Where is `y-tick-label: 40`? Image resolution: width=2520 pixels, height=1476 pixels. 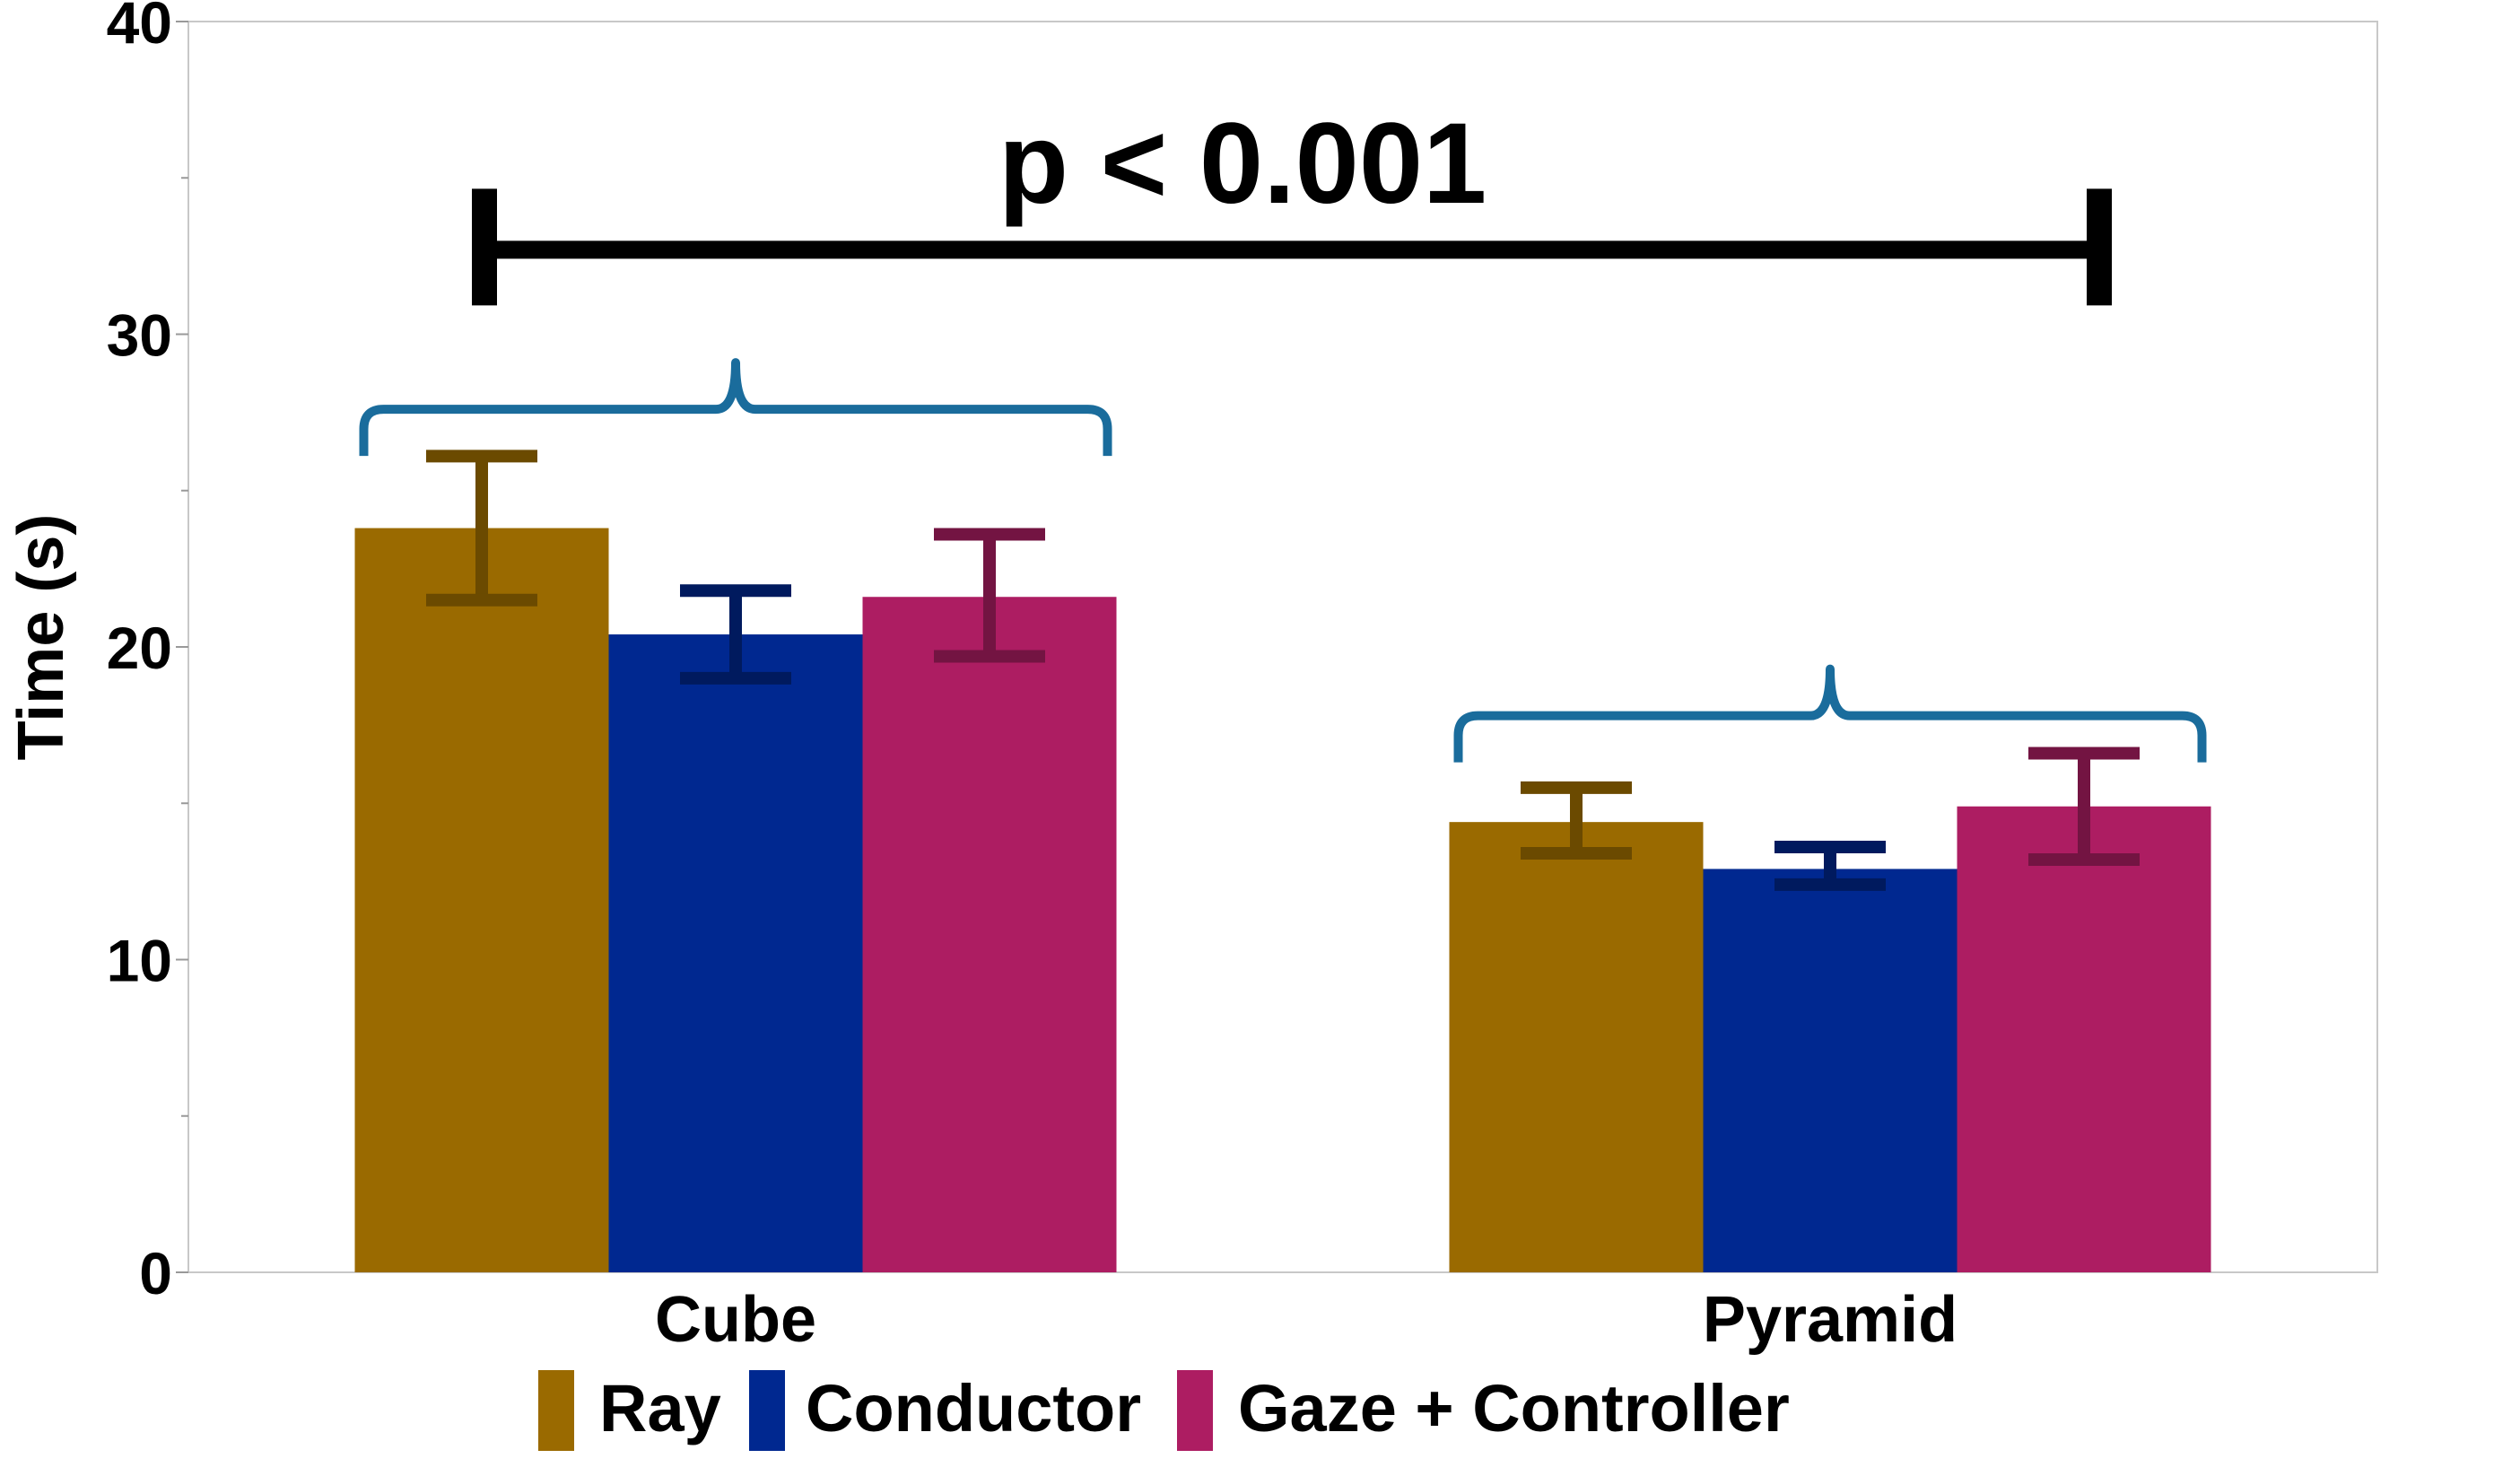
y-tick-label: 40 is located at coordinates (139, 28).